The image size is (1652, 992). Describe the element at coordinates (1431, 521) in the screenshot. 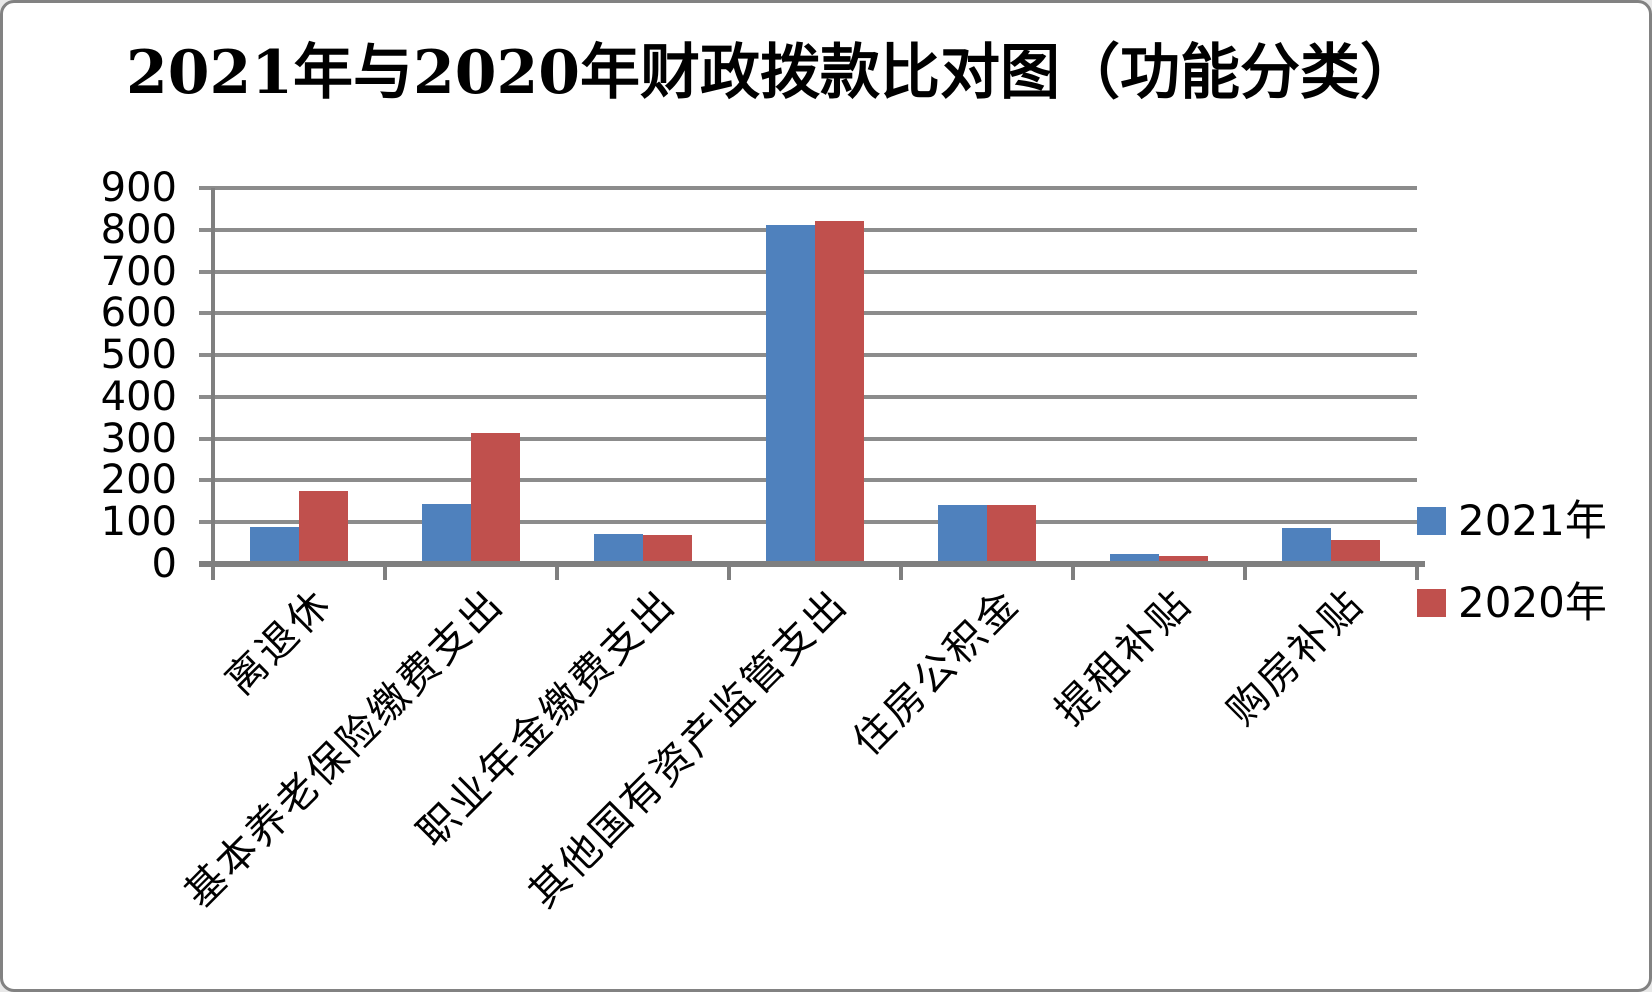

I see `legend-swatch-2021-icon` at that location.